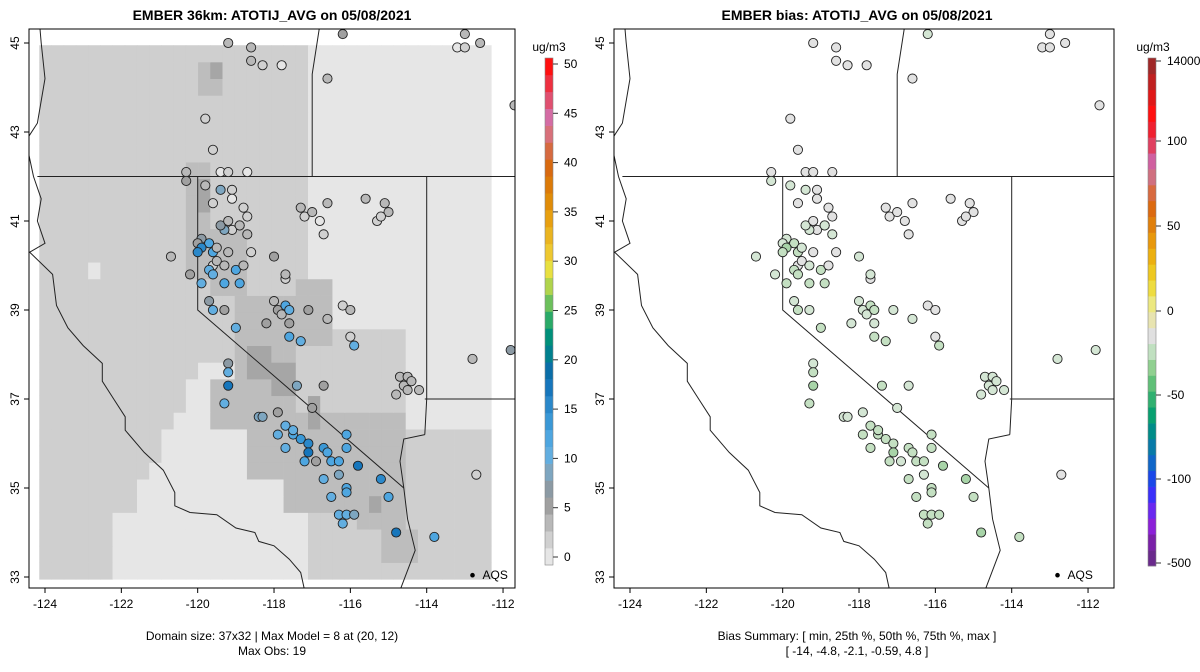 This screenshot has height=672, width=1200. What do you see at coordinates (935, 604) in the screenshot?
I see `x-tick-label: -116` at bounding box center [935, 604].